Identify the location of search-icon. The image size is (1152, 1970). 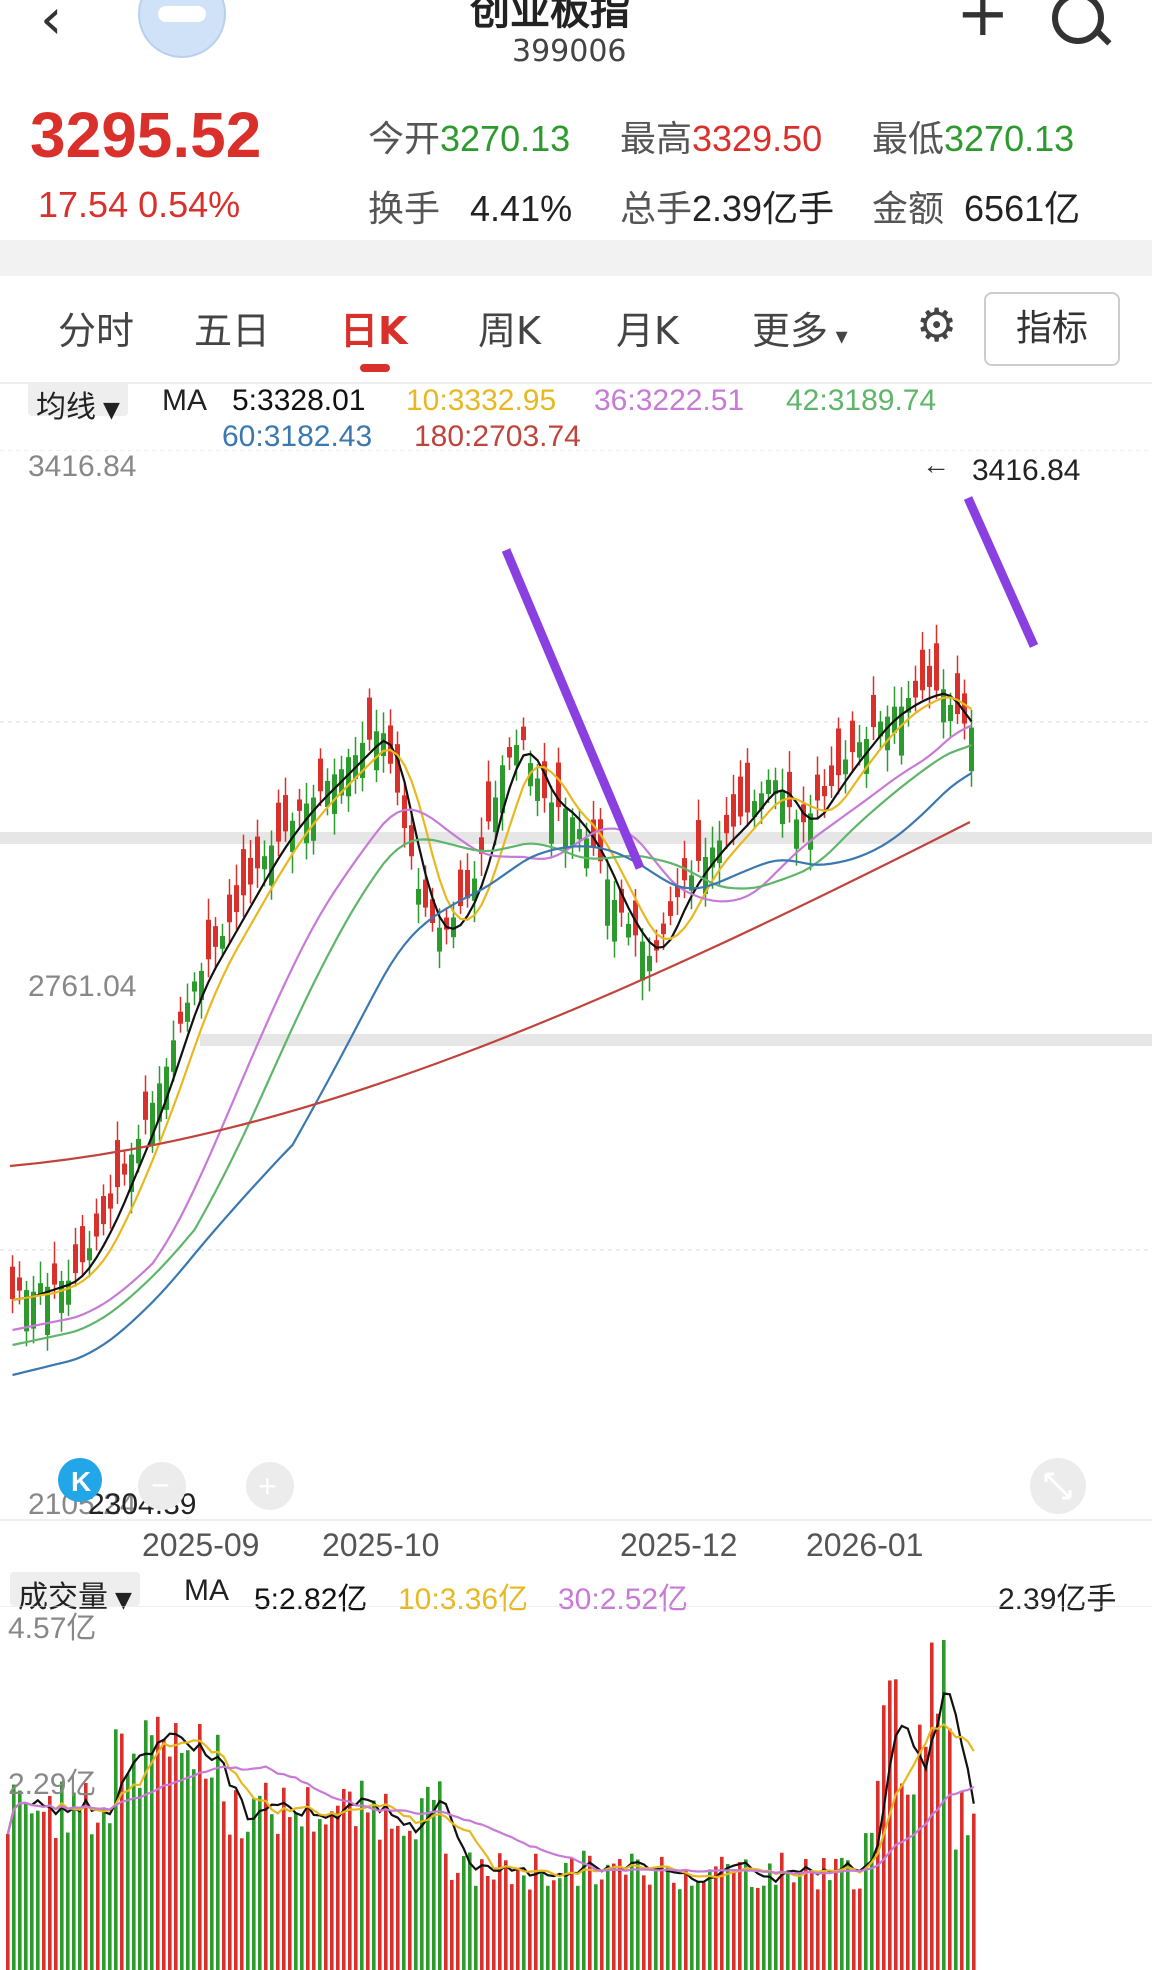
(1078, 22).